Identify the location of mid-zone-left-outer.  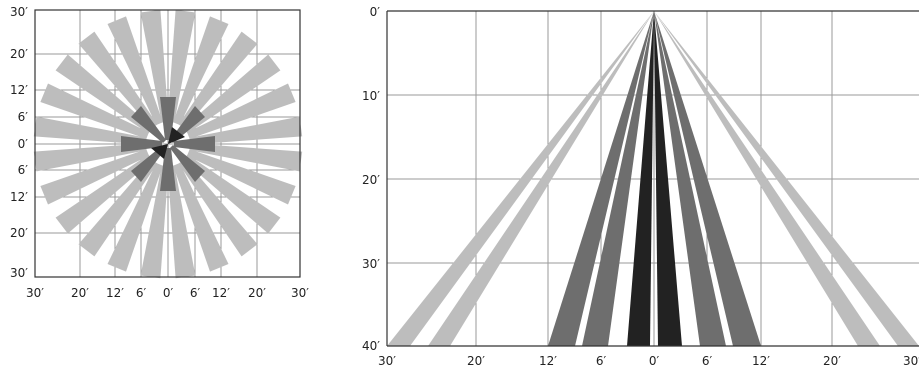
(601, 178).